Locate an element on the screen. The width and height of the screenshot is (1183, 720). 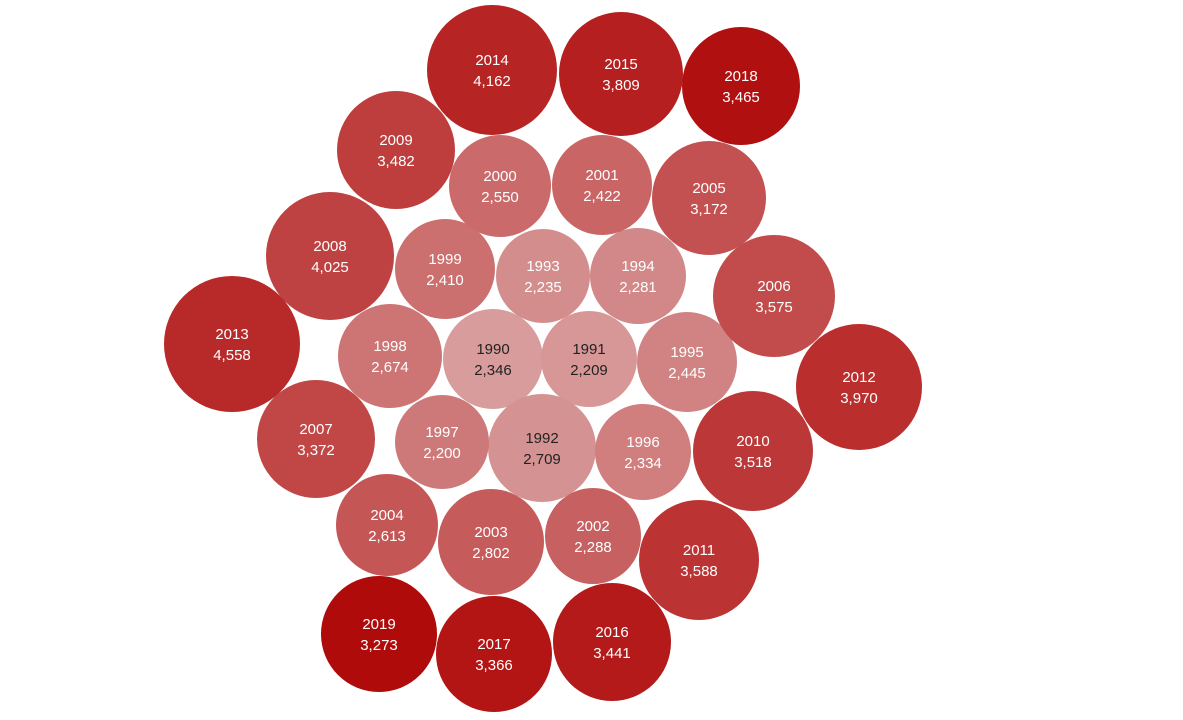
bubble-circle-2002 is located at coordinates (593, 536).